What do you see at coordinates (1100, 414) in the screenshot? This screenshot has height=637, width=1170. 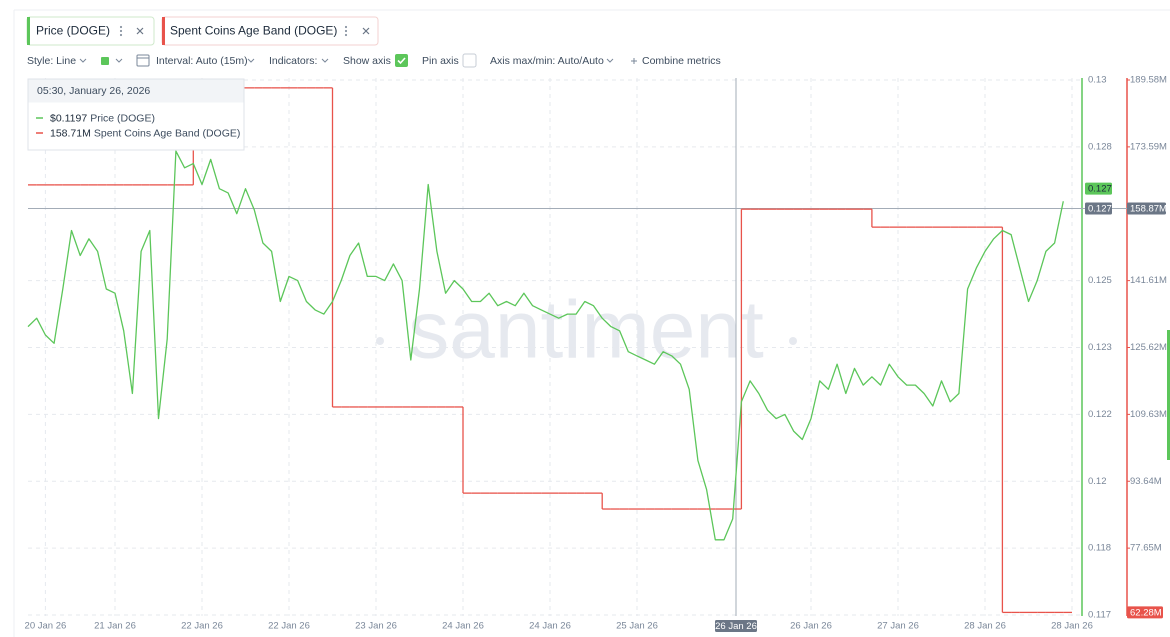 I see `y-tick-label: 0.122` at bounding box center [1100, 414].